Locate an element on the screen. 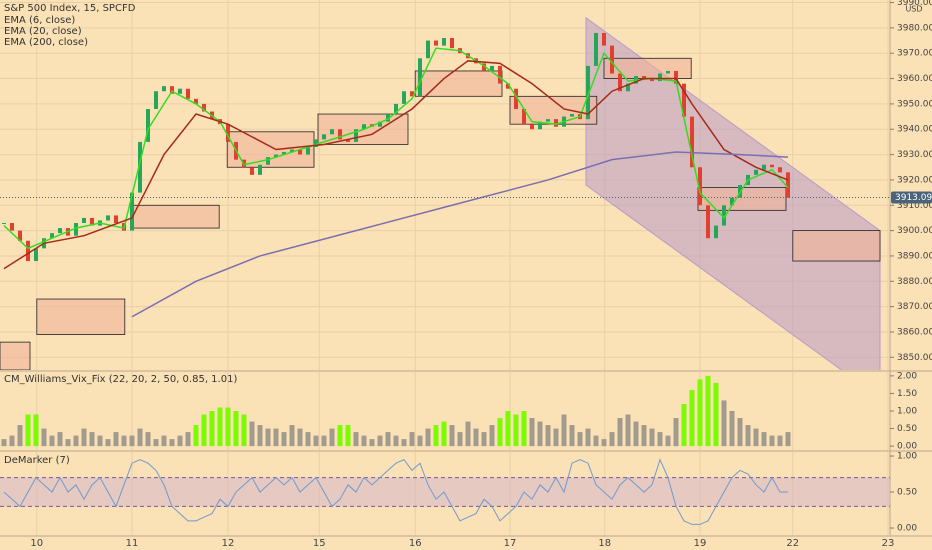 The width and height of the screenshot is (932, 550). x-tick-label: 16 is located at coordinates (415, 543).